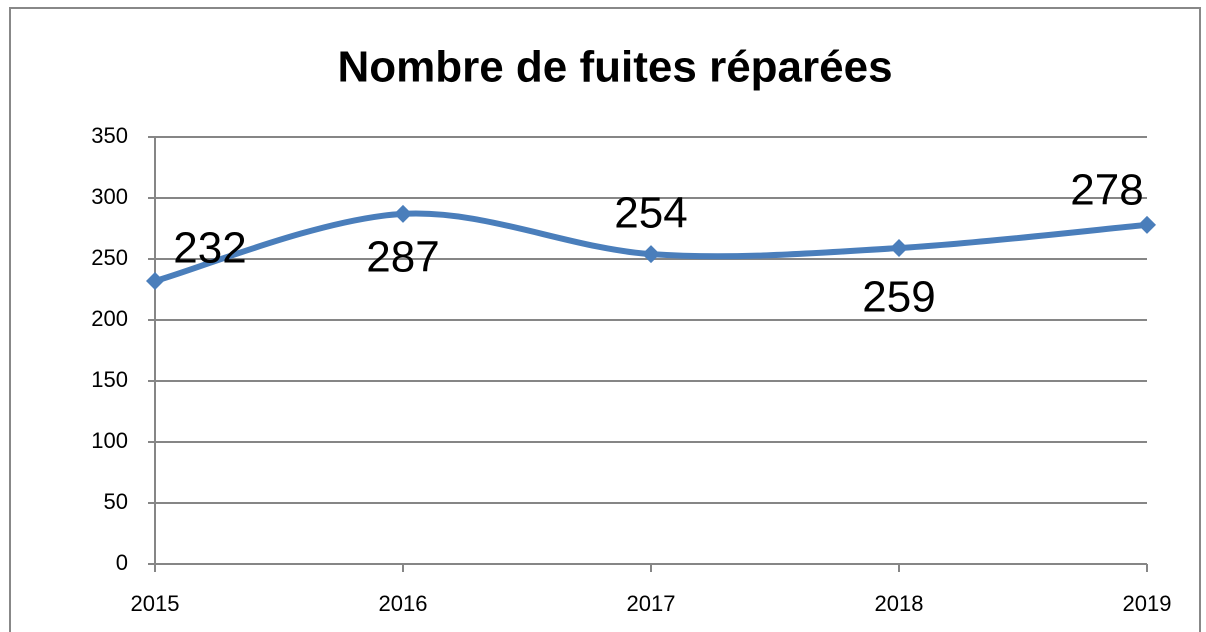 The height and width of the screenshot is (632, 1206). What do you see at coordinates (109, 379) in the screenshot?
I see `y-tick-label: 150` at bounding box center [109, 379].